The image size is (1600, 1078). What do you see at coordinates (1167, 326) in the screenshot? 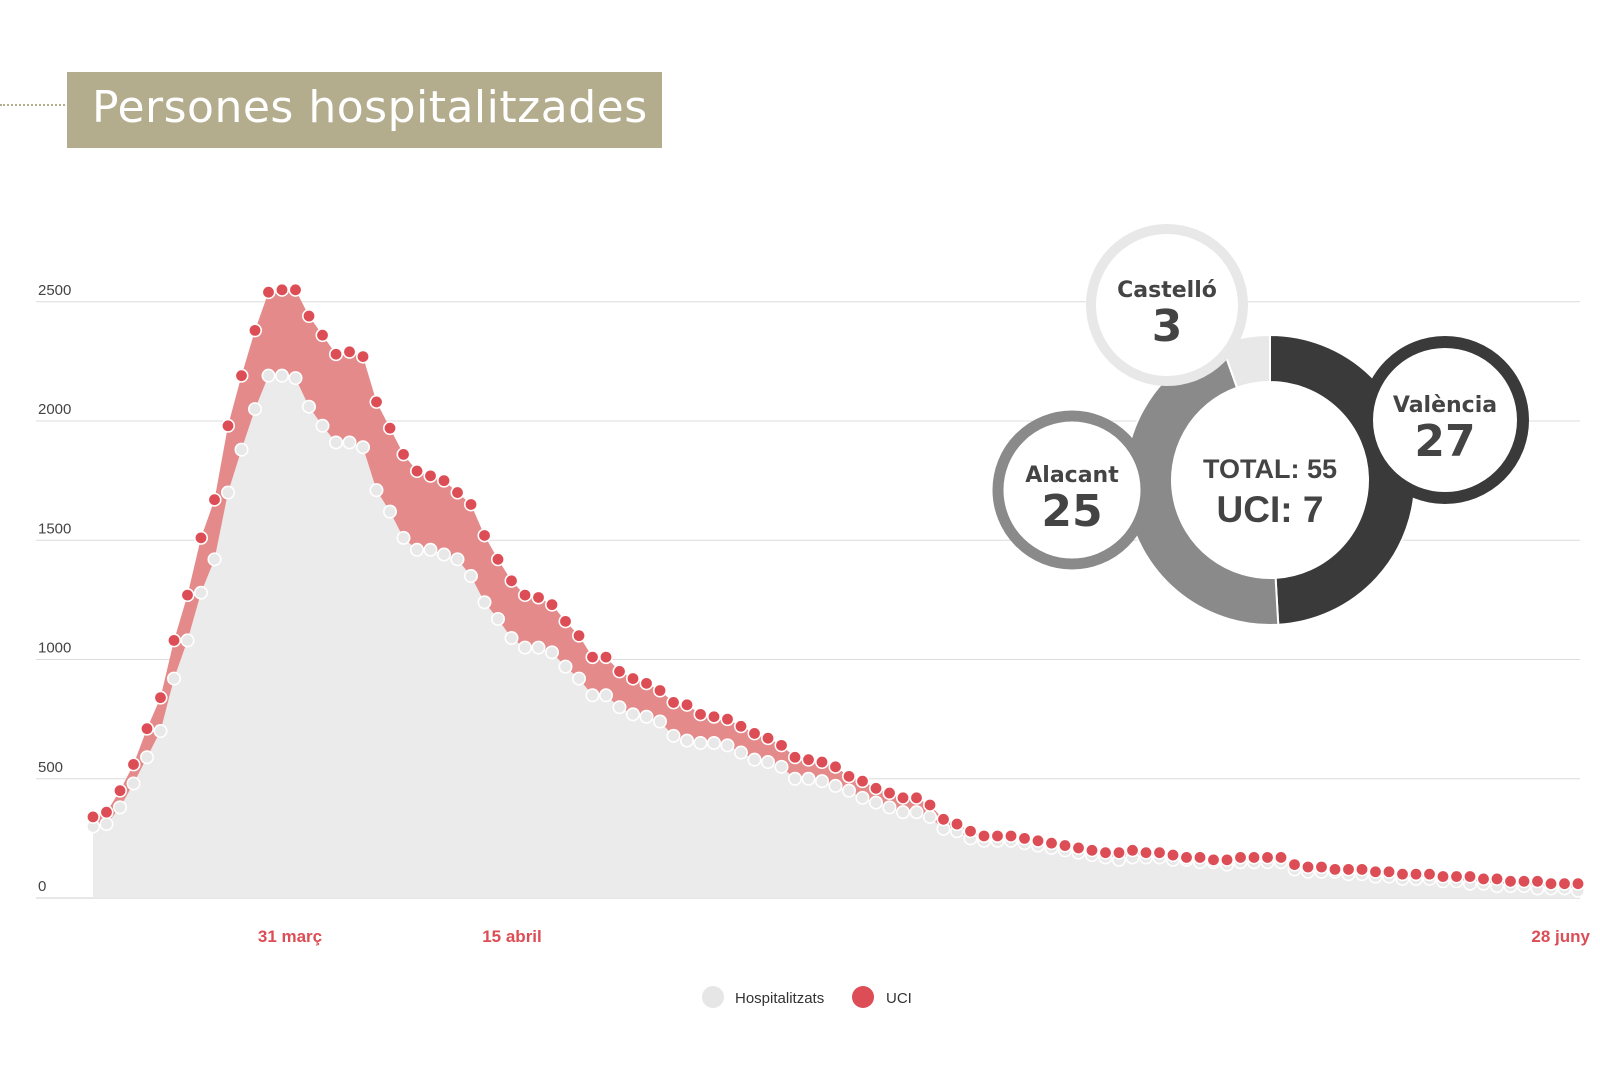
I see `region-value: 3` at bounding box center [1167, 326].